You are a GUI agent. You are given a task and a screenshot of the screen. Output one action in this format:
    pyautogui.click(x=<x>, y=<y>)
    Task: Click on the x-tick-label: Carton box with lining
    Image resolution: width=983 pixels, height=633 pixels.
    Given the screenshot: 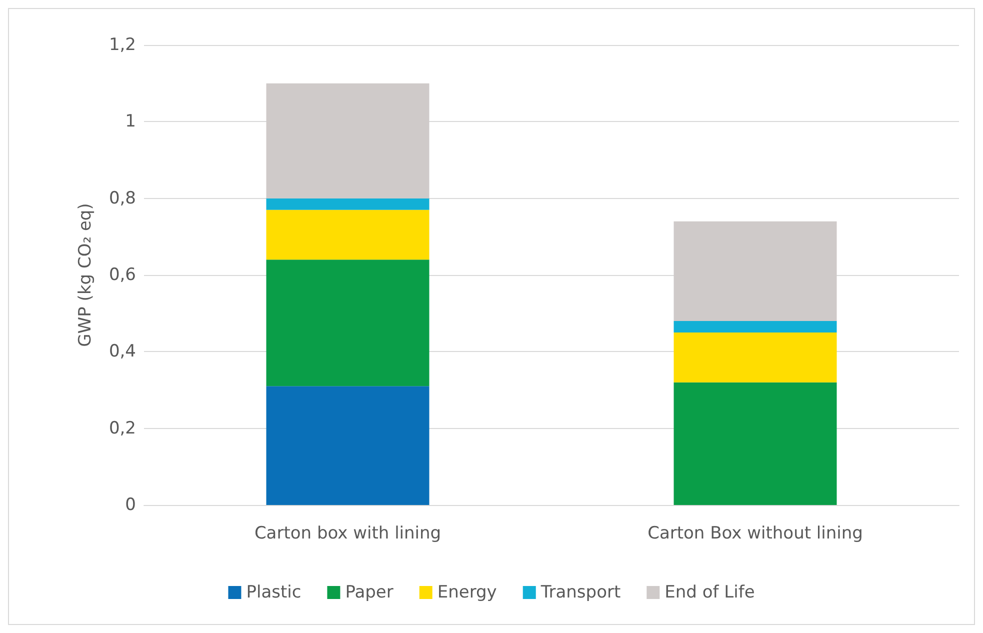 What is the action you would take?
    pyautogui.click(x=348, y=534)
    